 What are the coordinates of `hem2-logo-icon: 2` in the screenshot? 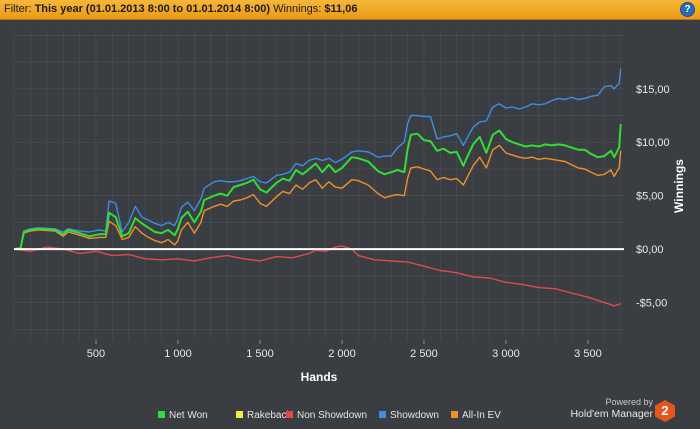 It's located at (665, 411).